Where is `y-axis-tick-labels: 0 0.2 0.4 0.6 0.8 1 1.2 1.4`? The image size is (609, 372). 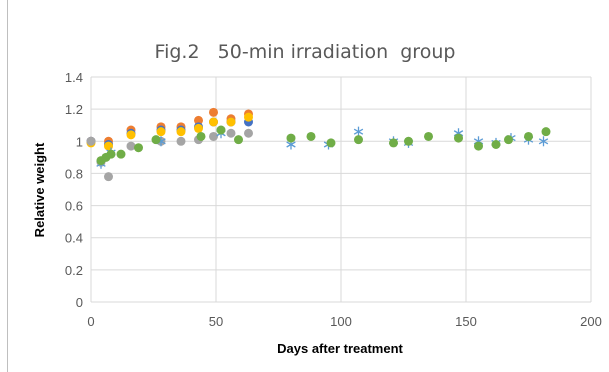
y-axis-tick-labels: 0 0.2 0.4 0.6 0.8 1 1.2 1.4 is located at coordinates (74, 190).